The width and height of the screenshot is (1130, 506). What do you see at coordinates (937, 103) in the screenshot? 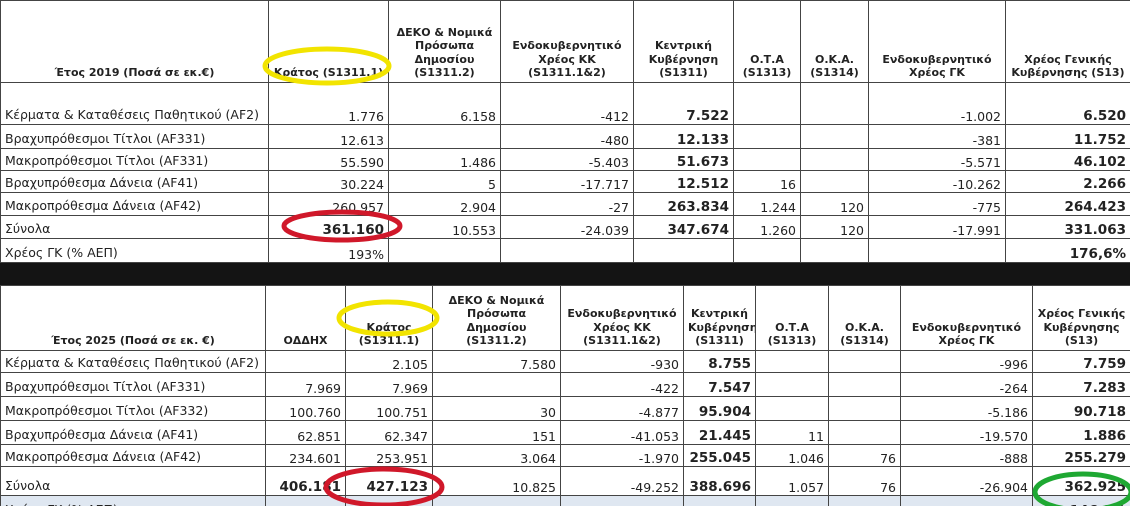
I see `cell-value: -1.002` at bounding box center [937, 103].